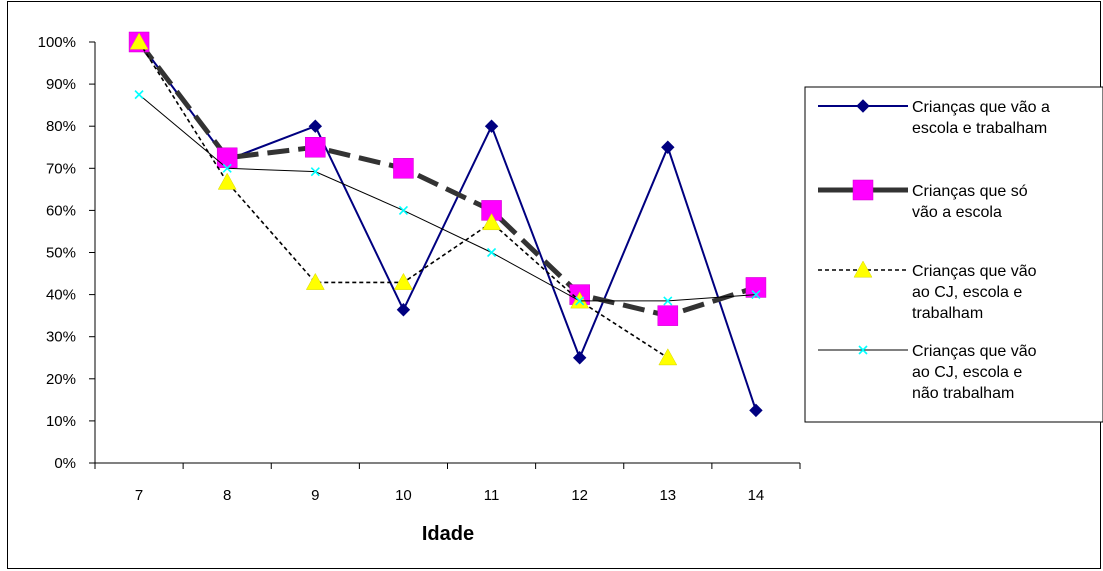 This screenshot has height=571, width=1103. I want to click on y-tick-label: 30%, so click(61, 337).